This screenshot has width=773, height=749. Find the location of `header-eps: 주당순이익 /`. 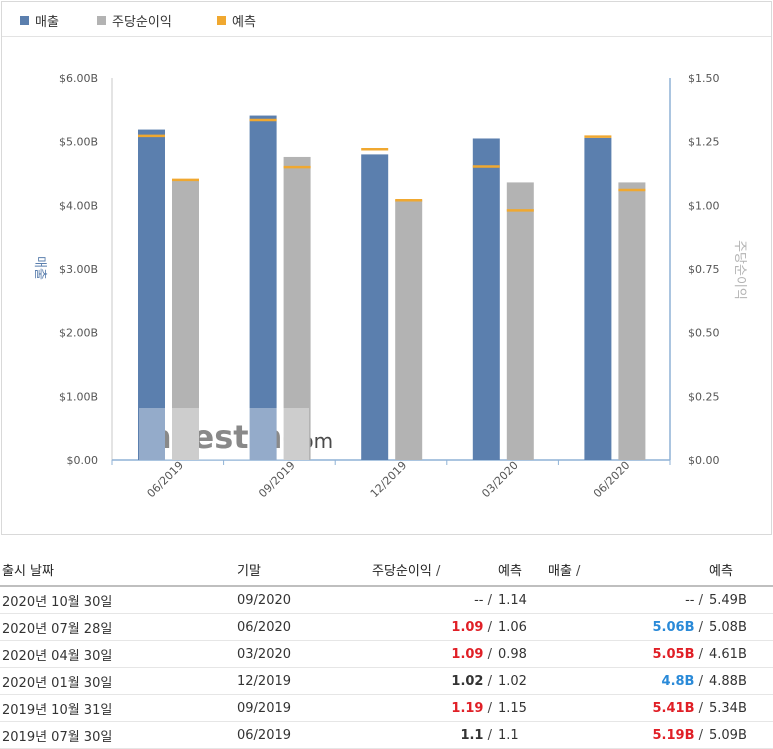

header-eps: 주당순이익 / is located at coordinates (432, 570).